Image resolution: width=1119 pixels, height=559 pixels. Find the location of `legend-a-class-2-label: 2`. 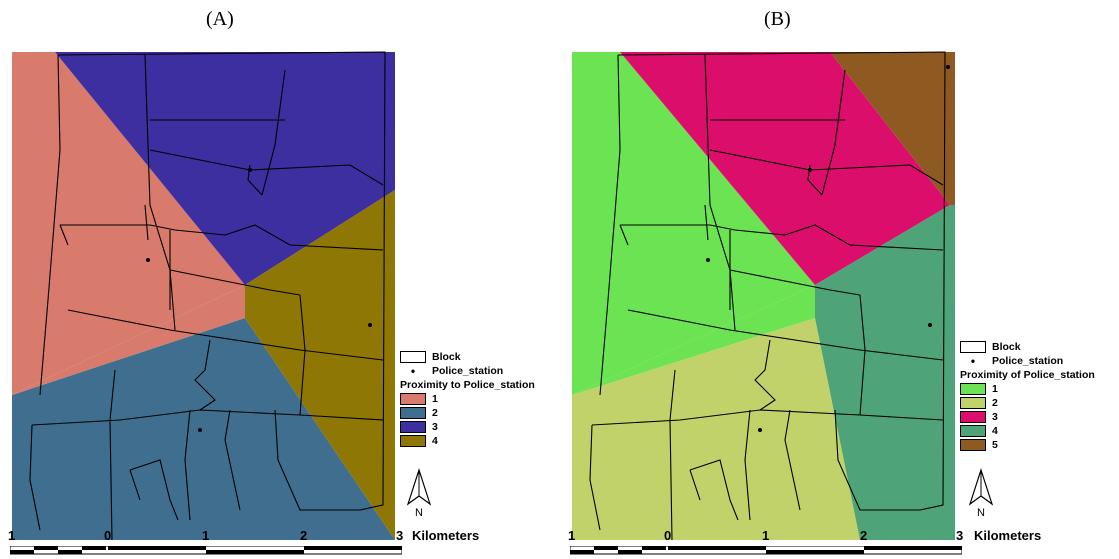

legend-a-class-2-label: 2 is located at coordinates (435, 413).